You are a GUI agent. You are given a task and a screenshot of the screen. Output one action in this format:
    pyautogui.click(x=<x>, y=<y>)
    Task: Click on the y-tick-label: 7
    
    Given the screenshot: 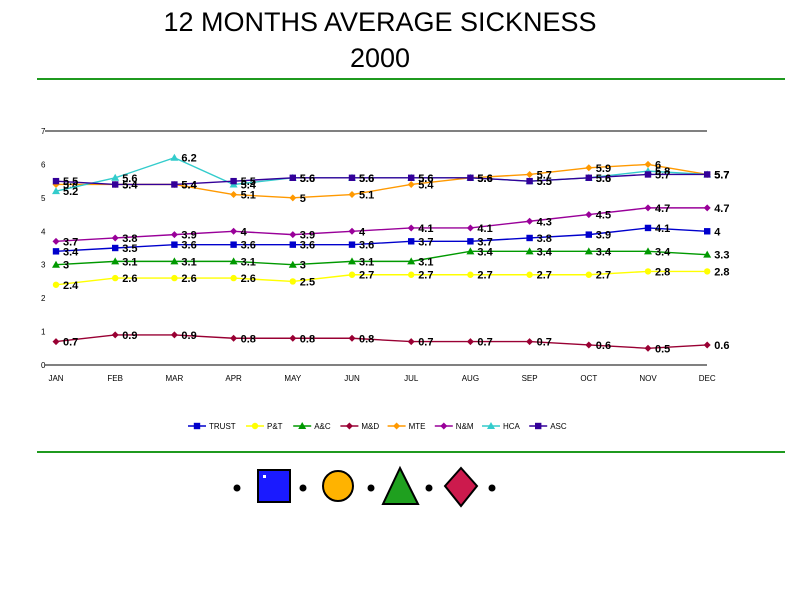 What is the action you would take?
    pyautogui.click(x=43, y=131)
    